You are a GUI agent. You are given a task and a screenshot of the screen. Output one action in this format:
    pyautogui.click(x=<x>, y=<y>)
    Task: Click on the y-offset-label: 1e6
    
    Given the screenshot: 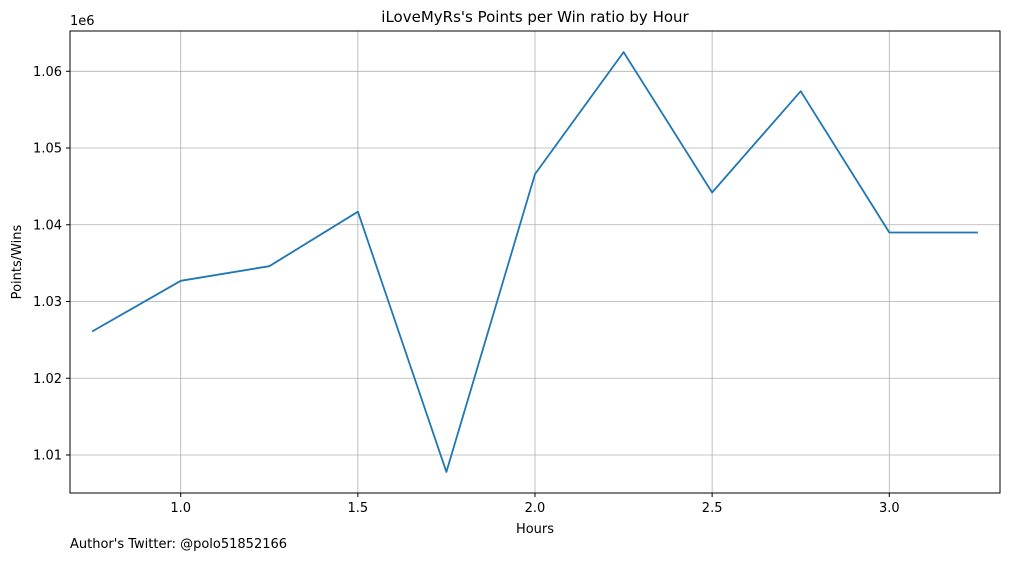 What is the action you would take?
    pyautogui.click(x=82, y=21)
    